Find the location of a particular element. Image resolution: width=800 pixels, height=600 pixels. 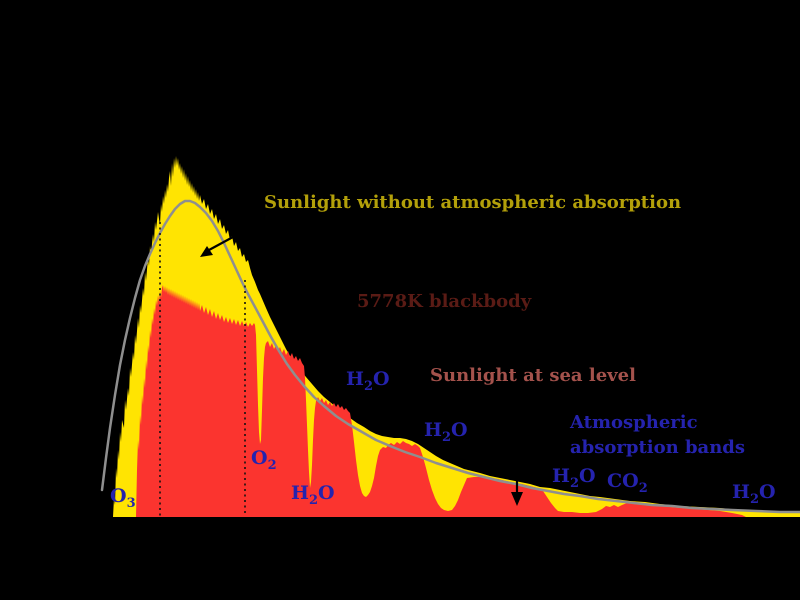

absorption-label-h2o-2: H2O is located at coordinates (313, 494).